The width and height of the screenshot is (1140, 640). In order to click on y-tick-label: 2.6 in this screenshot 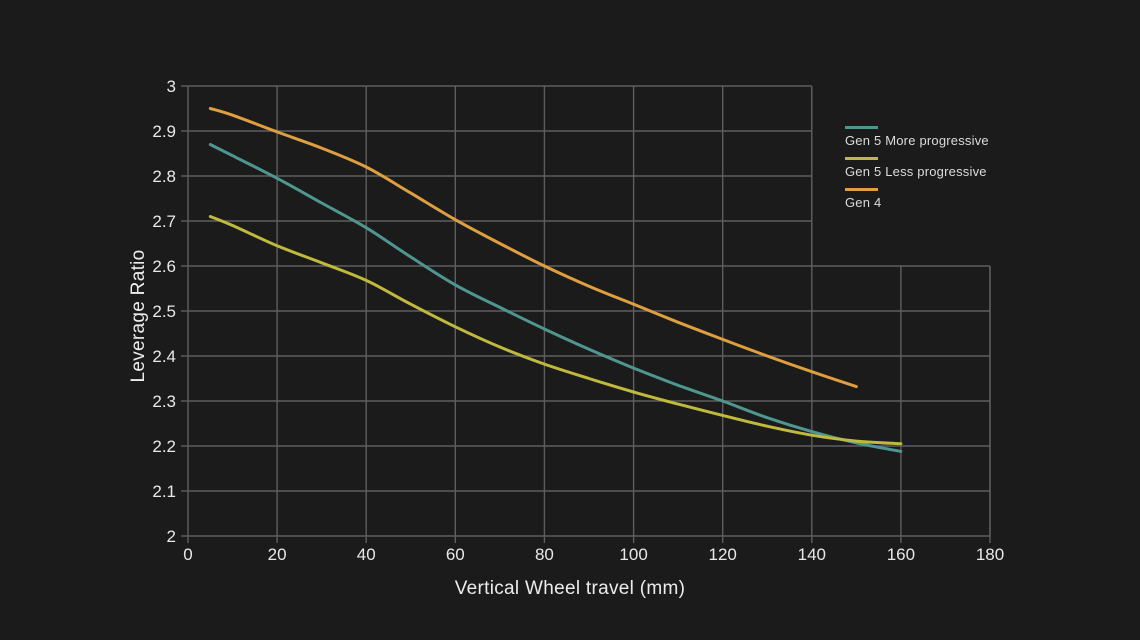, I will do `click(164, 266)`.